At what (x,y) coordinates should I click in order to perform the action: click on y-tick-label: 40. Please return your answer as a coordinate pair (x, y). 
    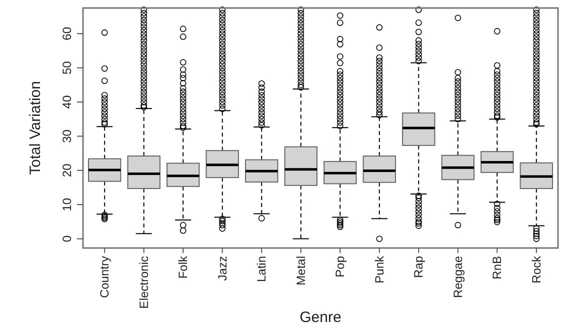
    Looking at the image, I should click on (67, 102).